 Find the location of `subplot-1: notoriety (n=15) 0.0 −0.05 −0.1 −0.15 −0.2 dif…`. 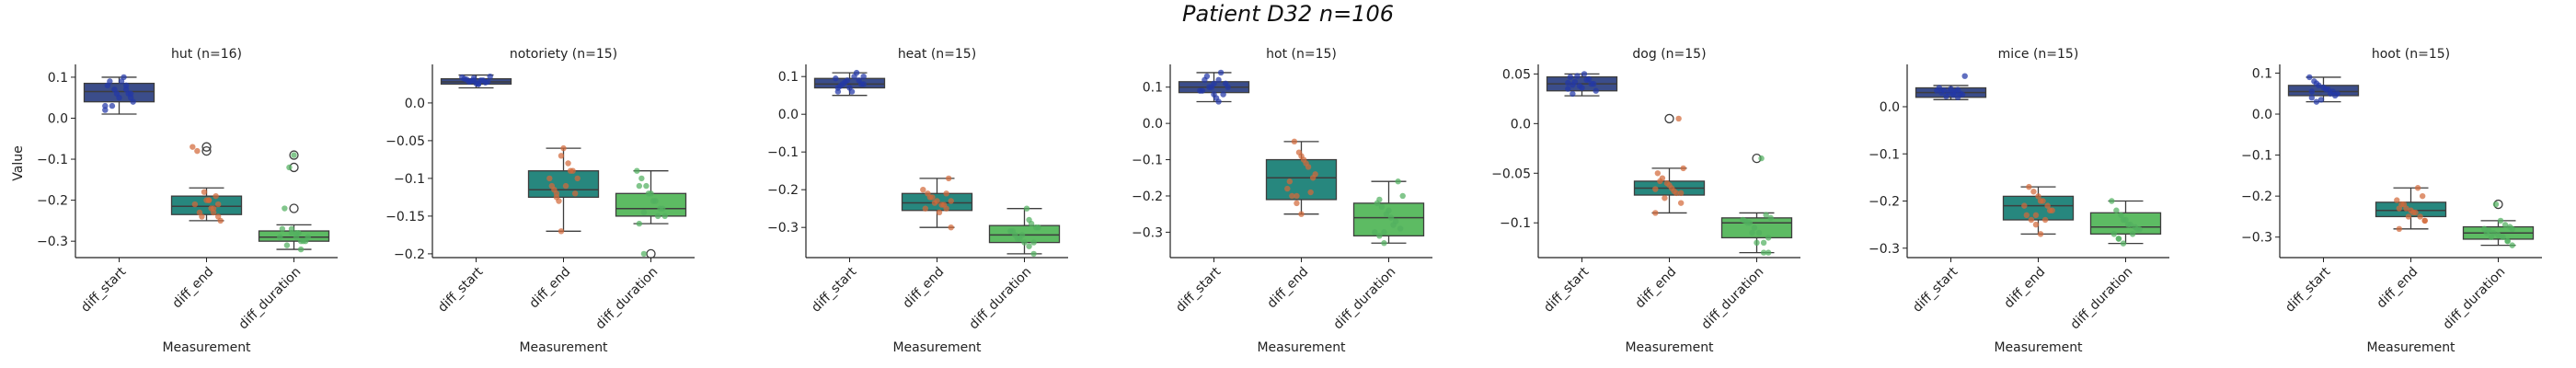

subplot-1: notoriety (n=15) 0.0 −0.05 −0.1 −0.15 −0.2 dif… is located at coordinates (540, 201).